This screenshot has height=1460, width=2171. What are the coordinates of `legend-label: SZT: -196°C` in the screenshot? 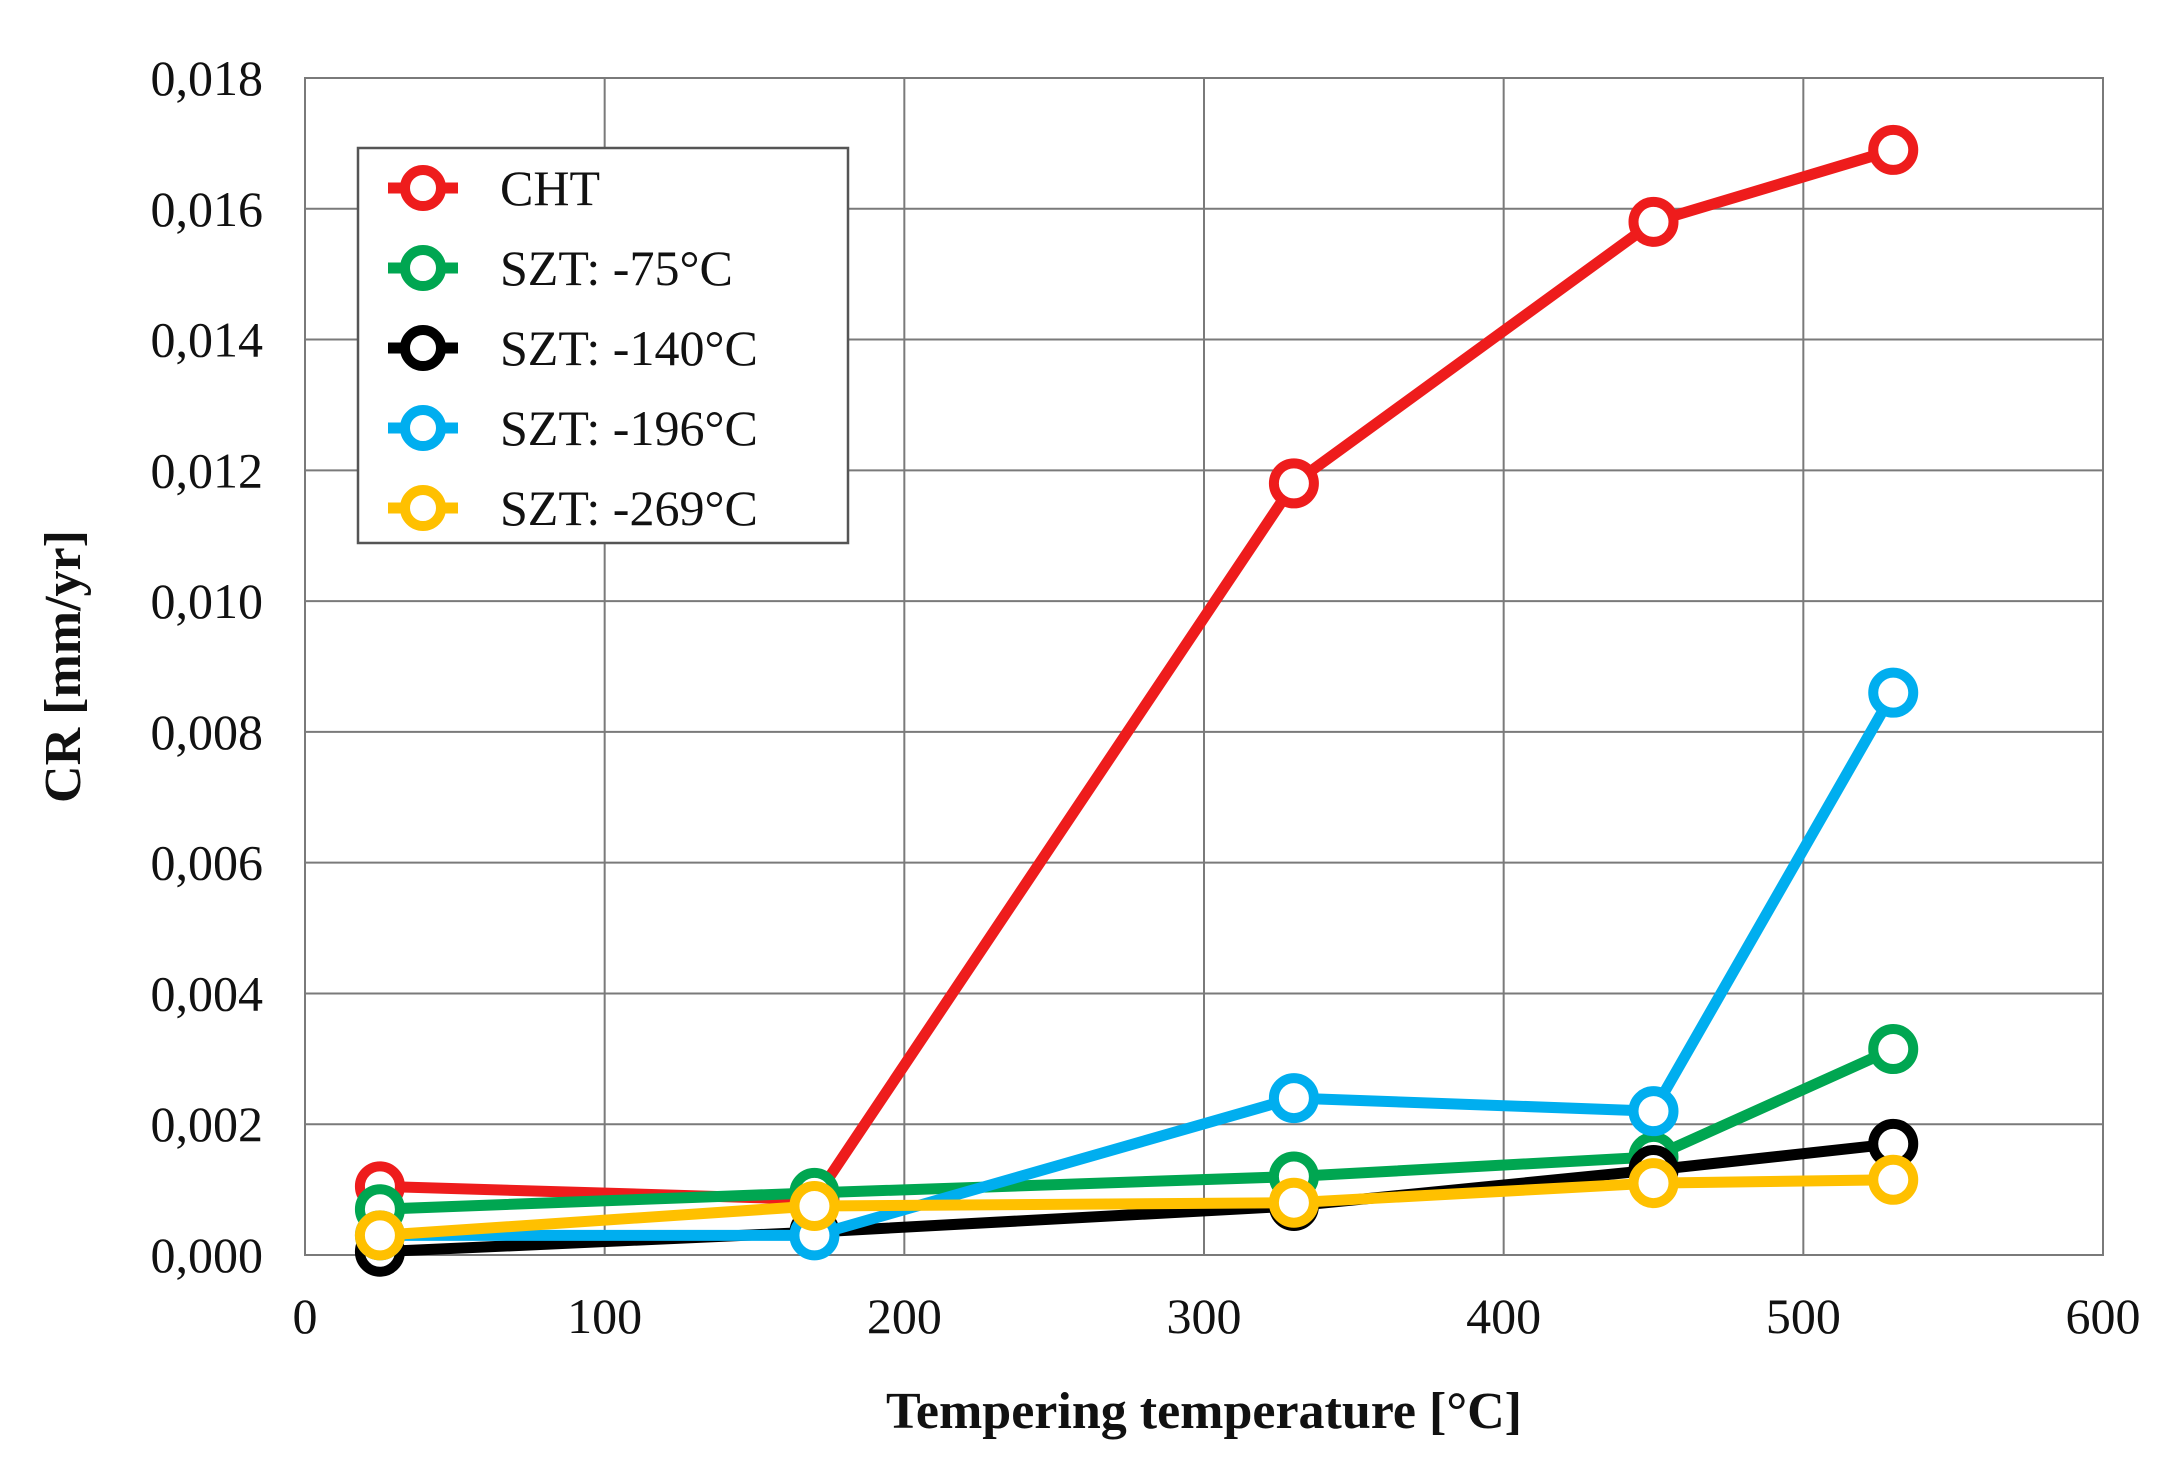 It's located at (629, 428).